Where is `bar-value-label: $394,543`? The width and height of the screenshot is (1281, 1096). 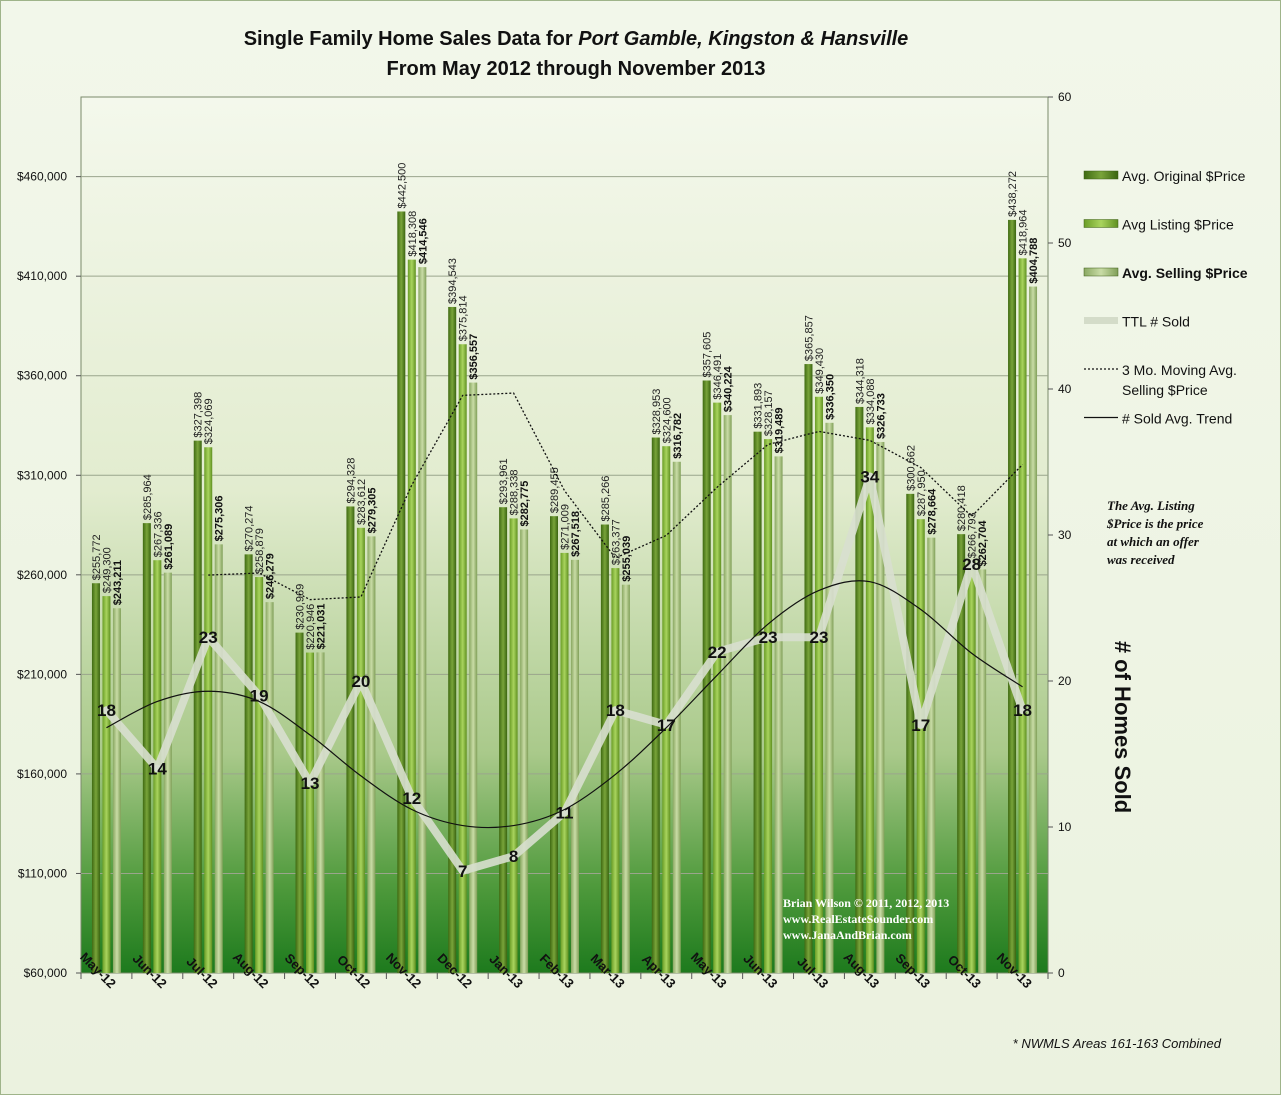 bar-value-label: $394,543 is located at coordinates (453, 281).